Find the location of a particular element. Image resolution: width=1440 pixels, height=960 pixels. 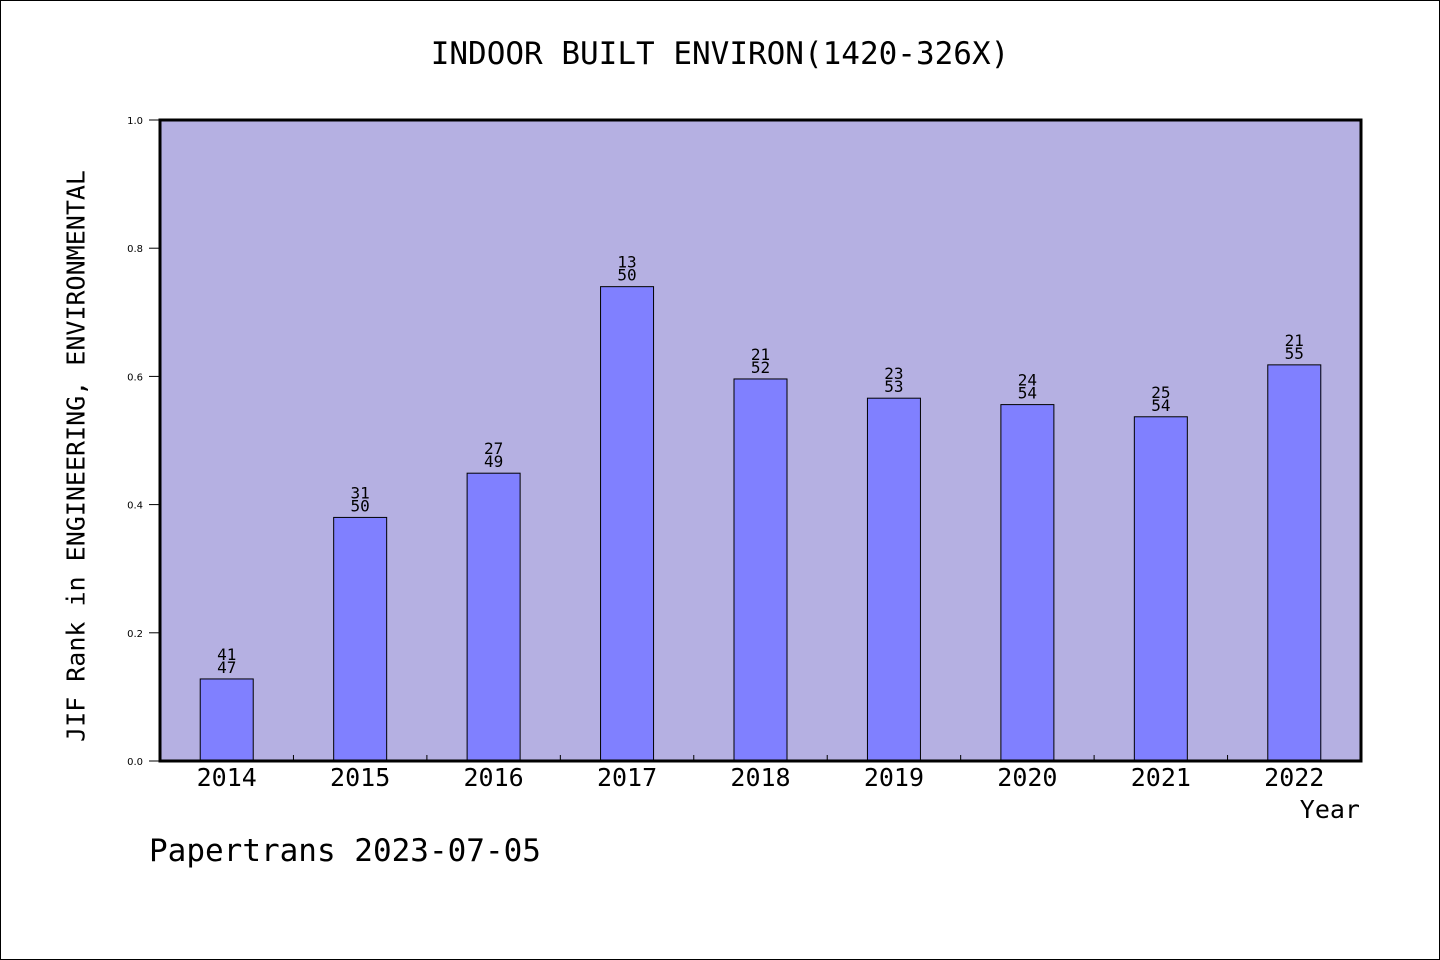

bar-2014 is located at coordinates (226, 720).